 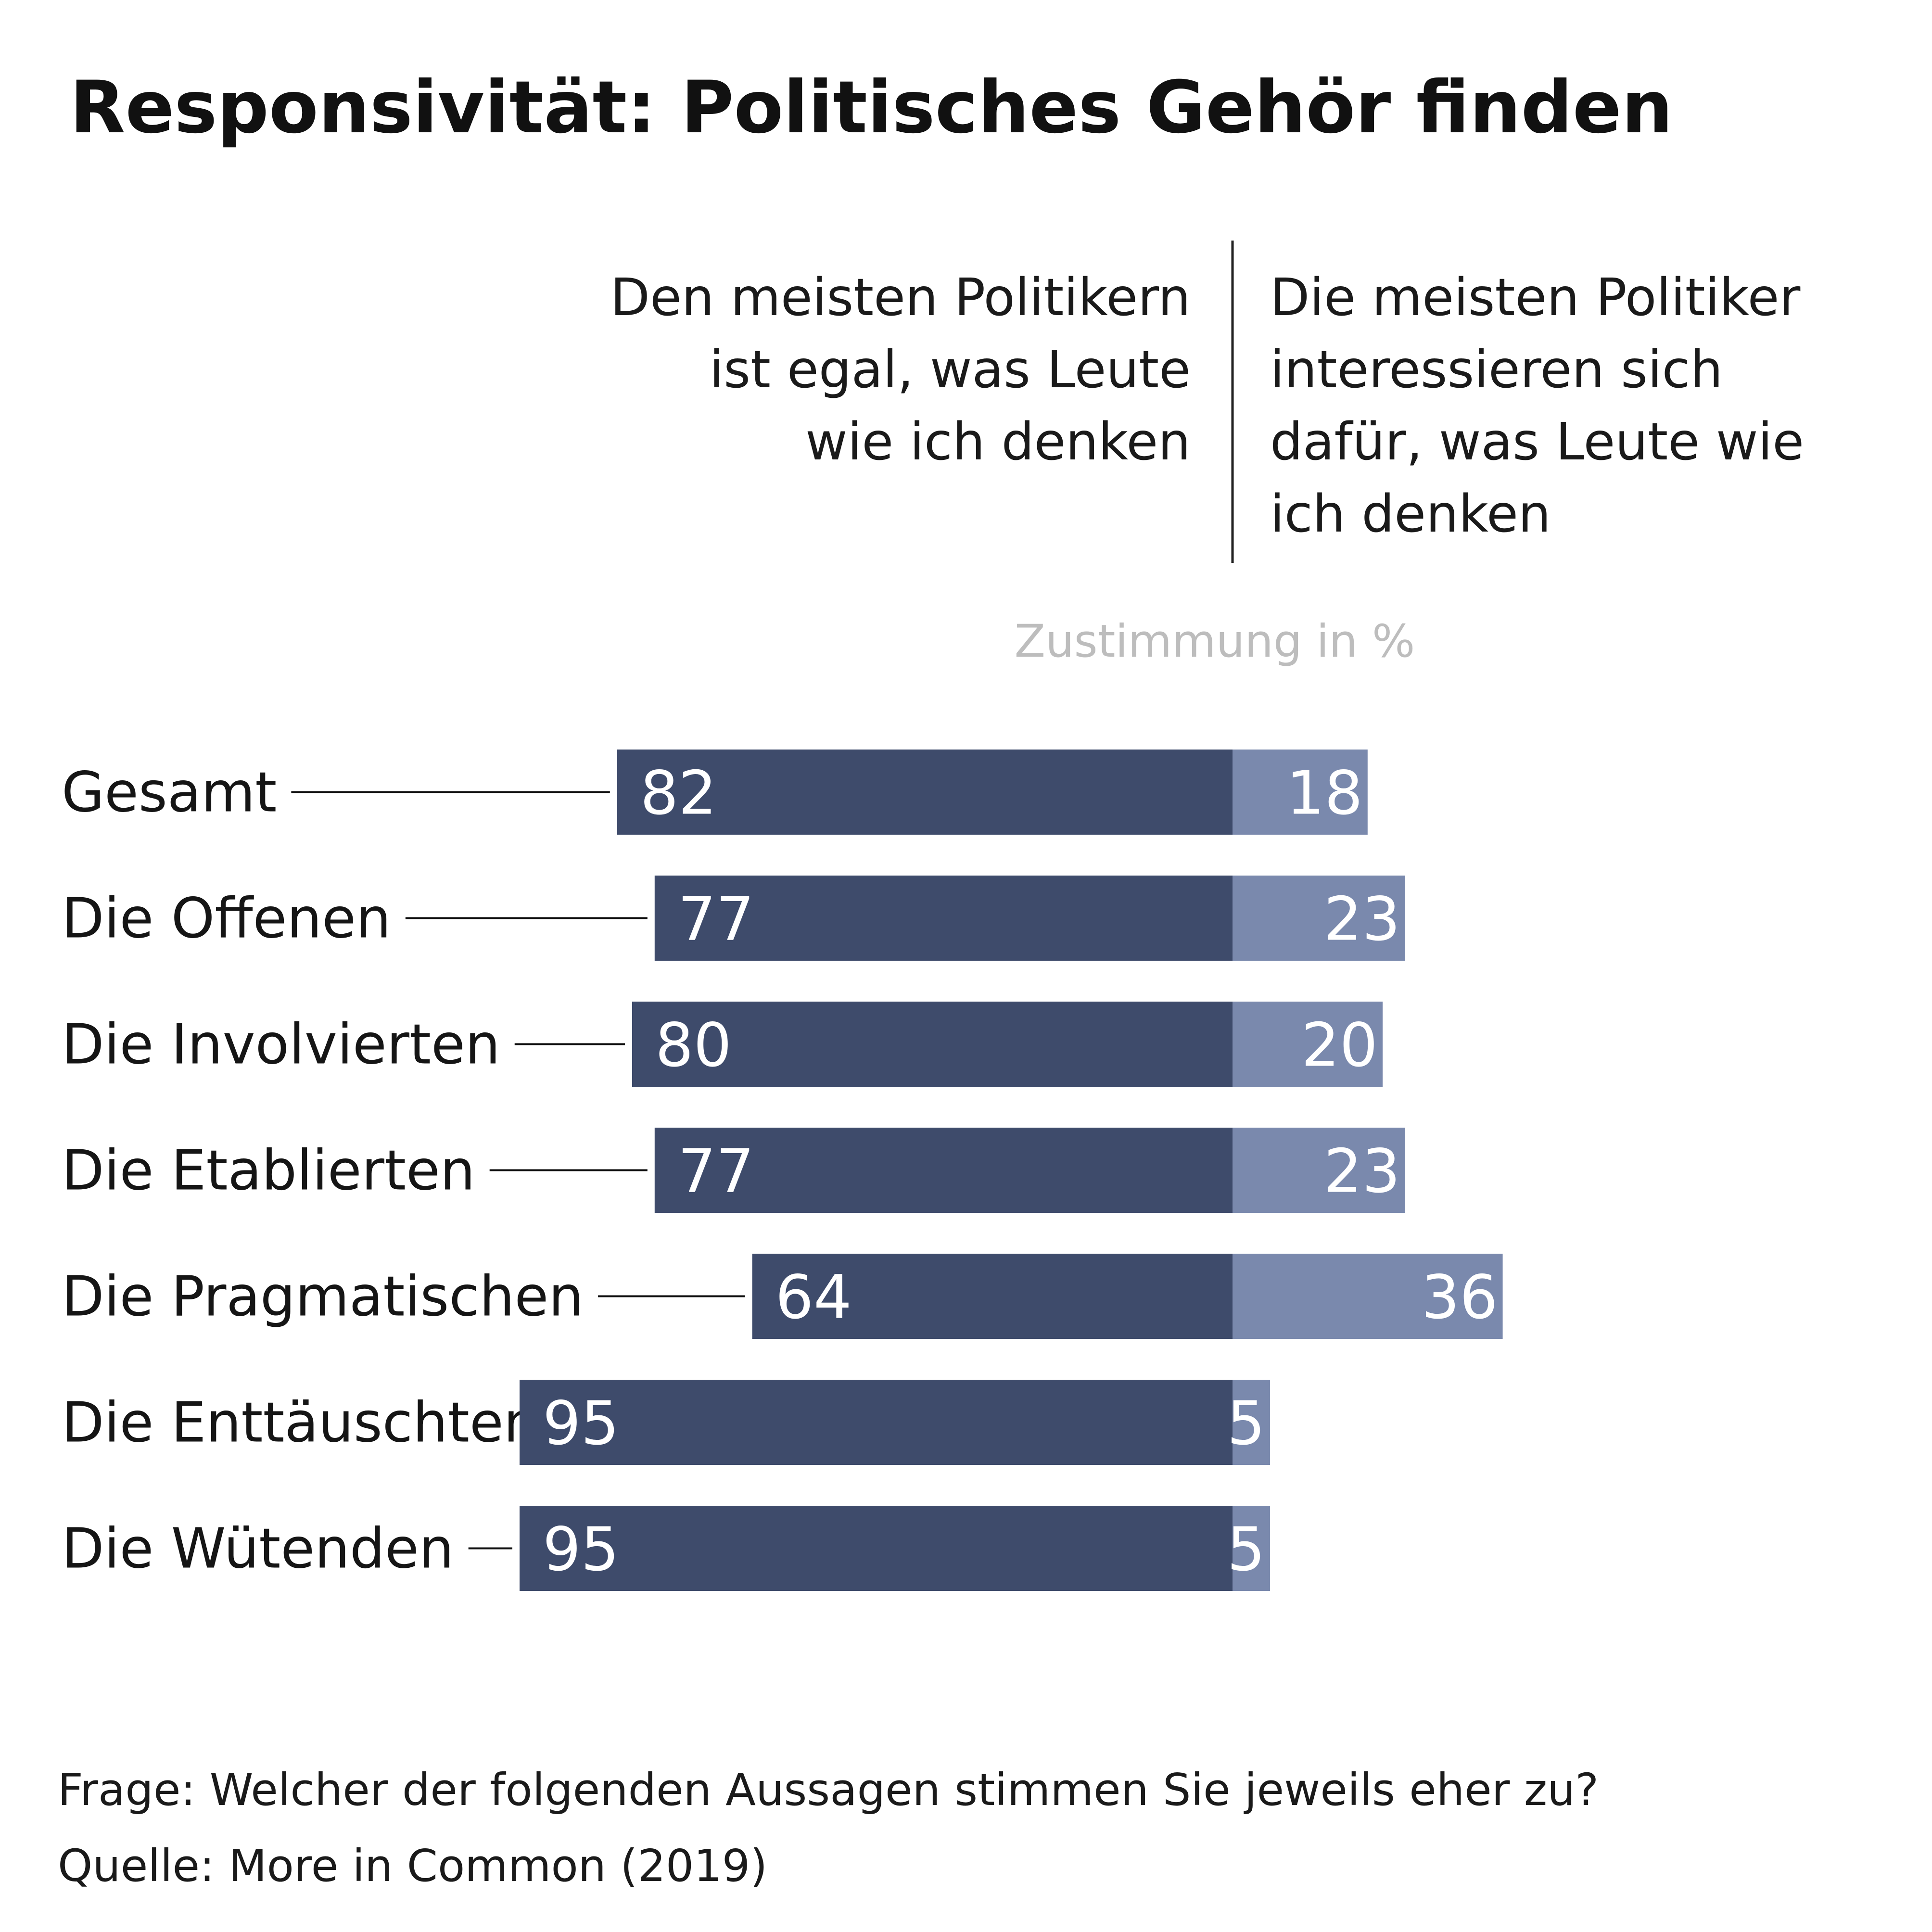 I want to click on header-right-line-4: ich denken, so click(x=1410, y=514).